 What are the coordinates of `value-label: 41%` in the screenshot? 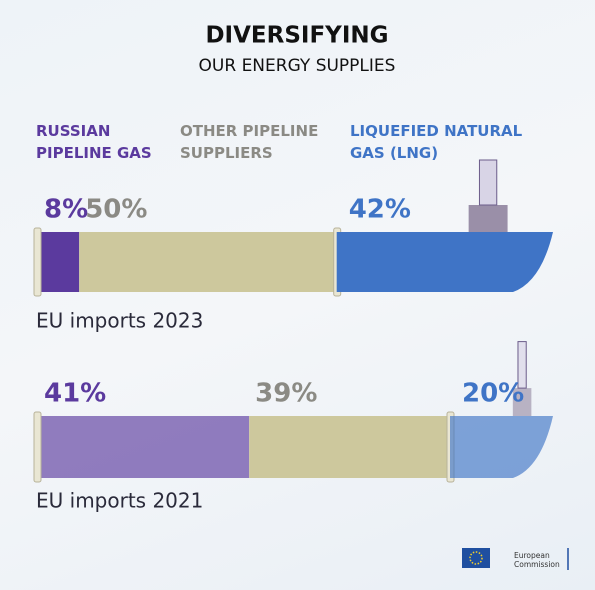 It's located at (75, 394).